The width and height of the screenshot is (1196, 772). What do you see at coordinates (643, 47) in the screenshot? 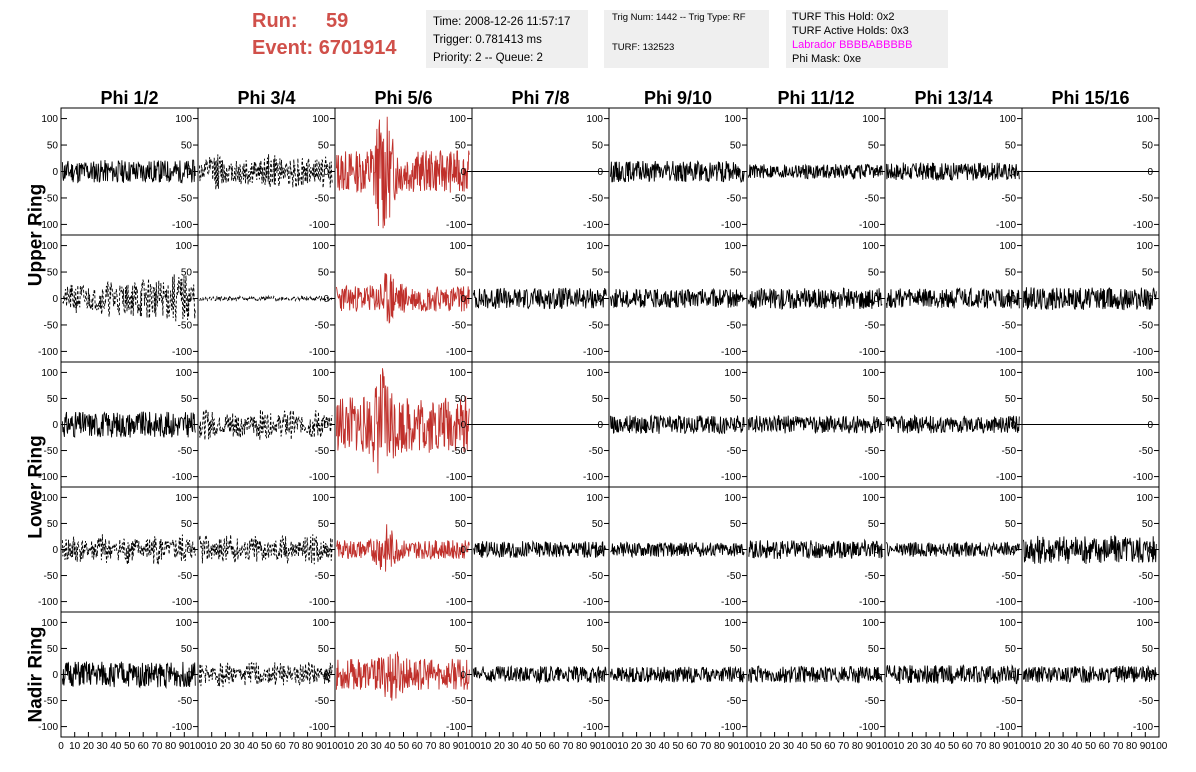
I see `turf-text: TURF: 132523` at bounding box center [643, 47].